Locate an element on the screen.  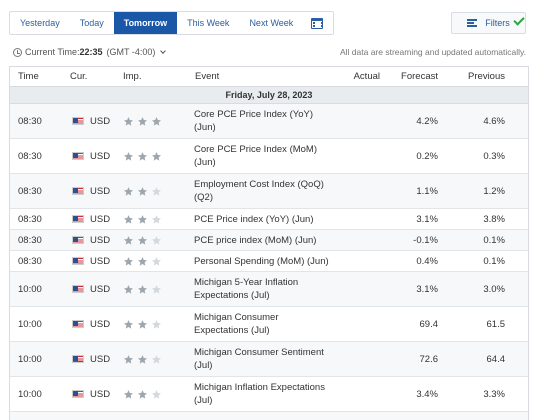
tab-this-week: This Week is located at coordinates (208, 23).